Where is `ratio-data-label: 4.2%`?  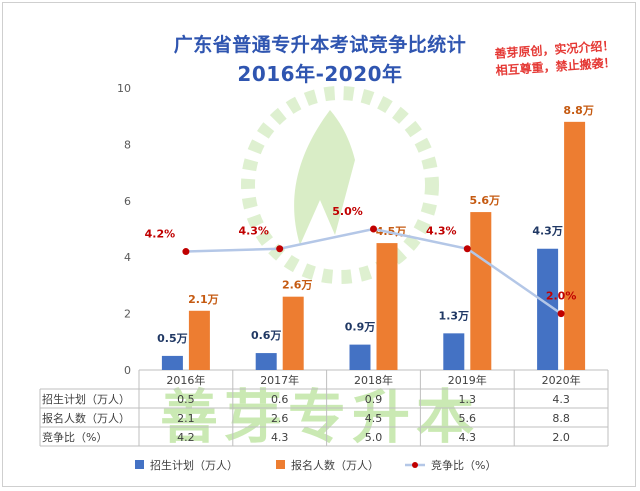
ratio-data-label: 4.2% is located at coordinates (160, 234).